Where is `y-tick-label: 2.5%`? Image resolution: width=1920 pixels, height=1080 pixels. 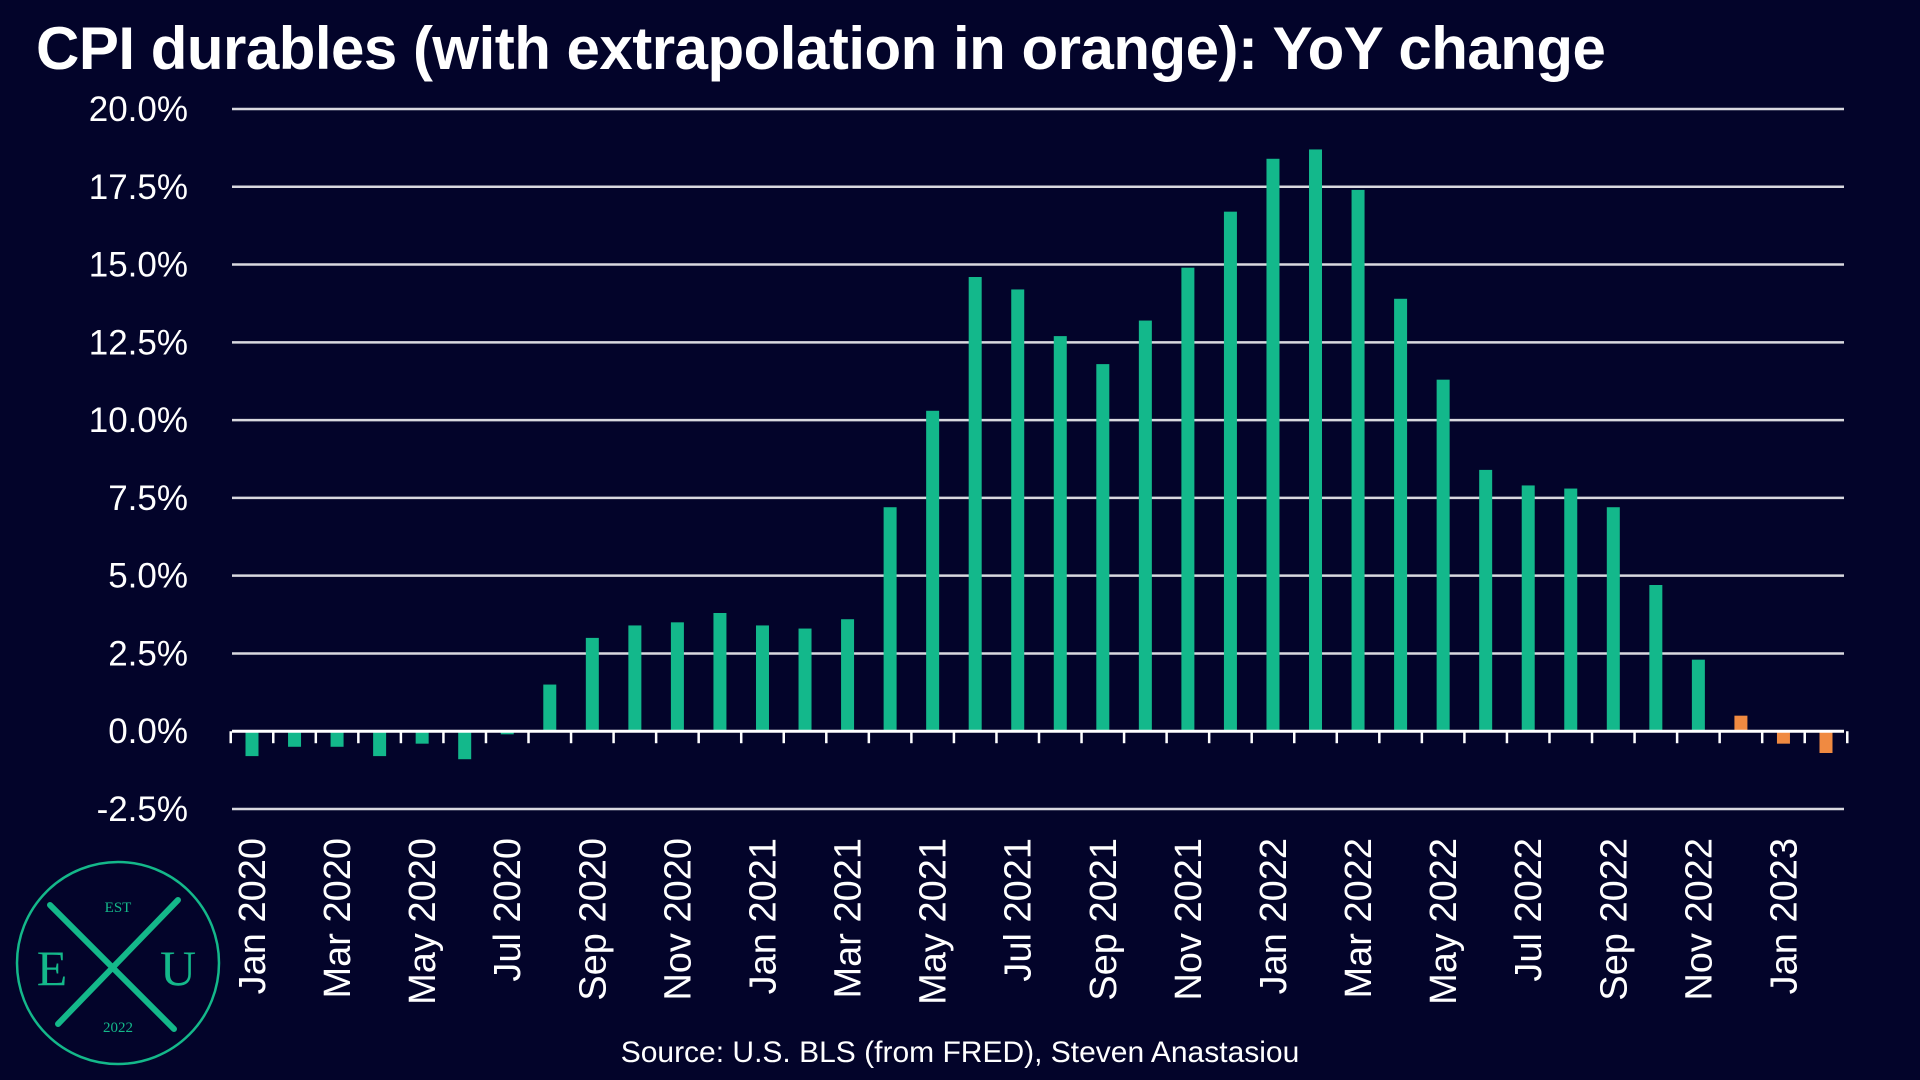 y-tick-label: 2.5% is located at coordinates (148, 653).